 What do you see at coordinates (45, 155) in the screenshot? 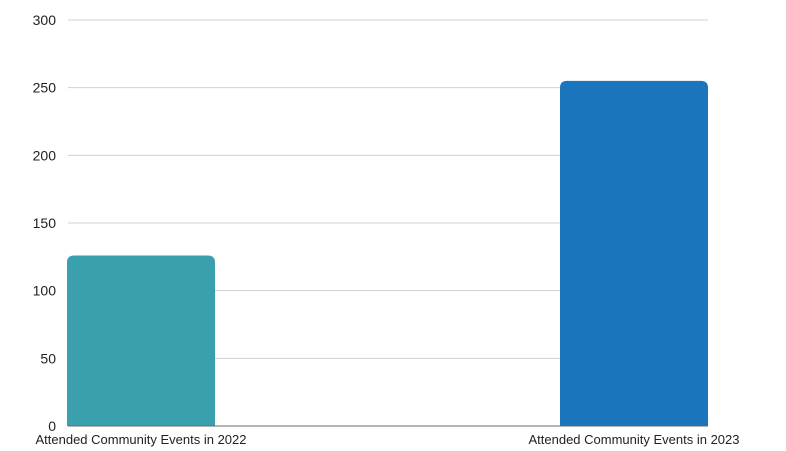
I see `y-tick-label: 200` at bounding box center [45, 155].